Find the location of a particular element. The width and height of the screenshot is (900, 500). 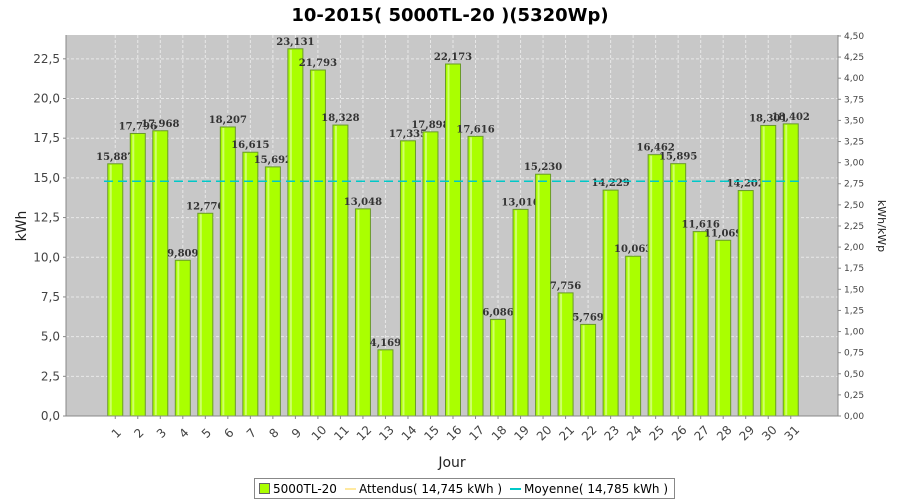

legend-item-attendus: Attendus( 14,745 kWh ) is located at coordinates (423, 488).